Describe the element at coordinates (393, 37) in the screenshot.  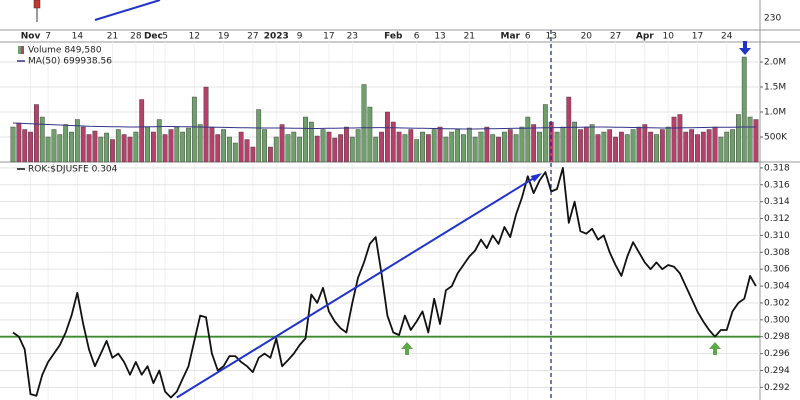
I see `x-tick-label: Feb` at that location.